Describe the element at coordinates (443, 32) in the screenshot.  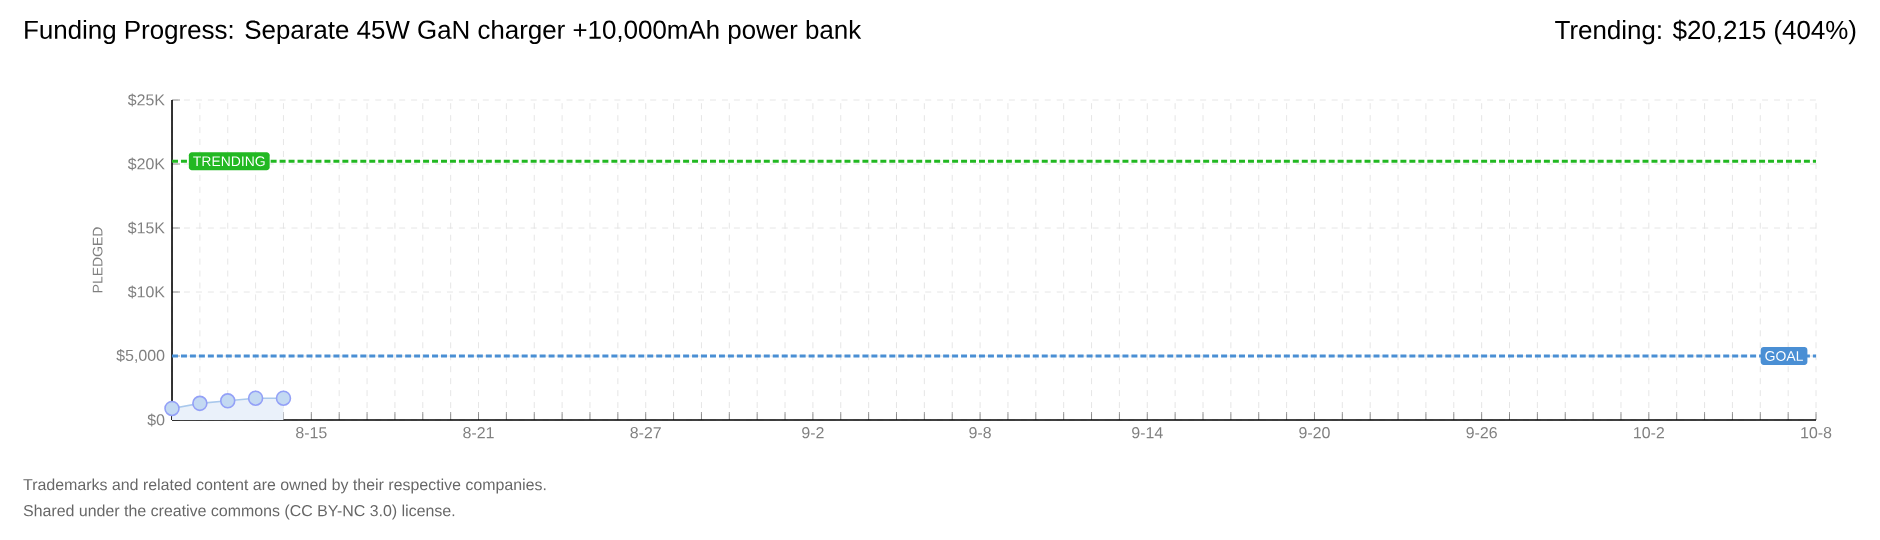
I see `chart-title: Funding Progress: Separate 45W GaN charger +10,000mAh power bank` at that location.